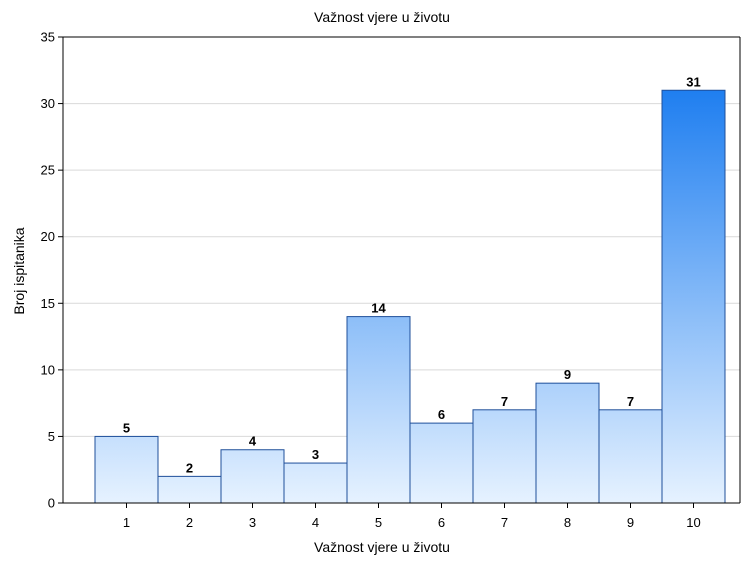 This screenshot has width=747, height=564. What do you see at coordinates (252, 522) in the screenshot?
I see `x-tick-label-3: 3` at bounding box center [252, 522].